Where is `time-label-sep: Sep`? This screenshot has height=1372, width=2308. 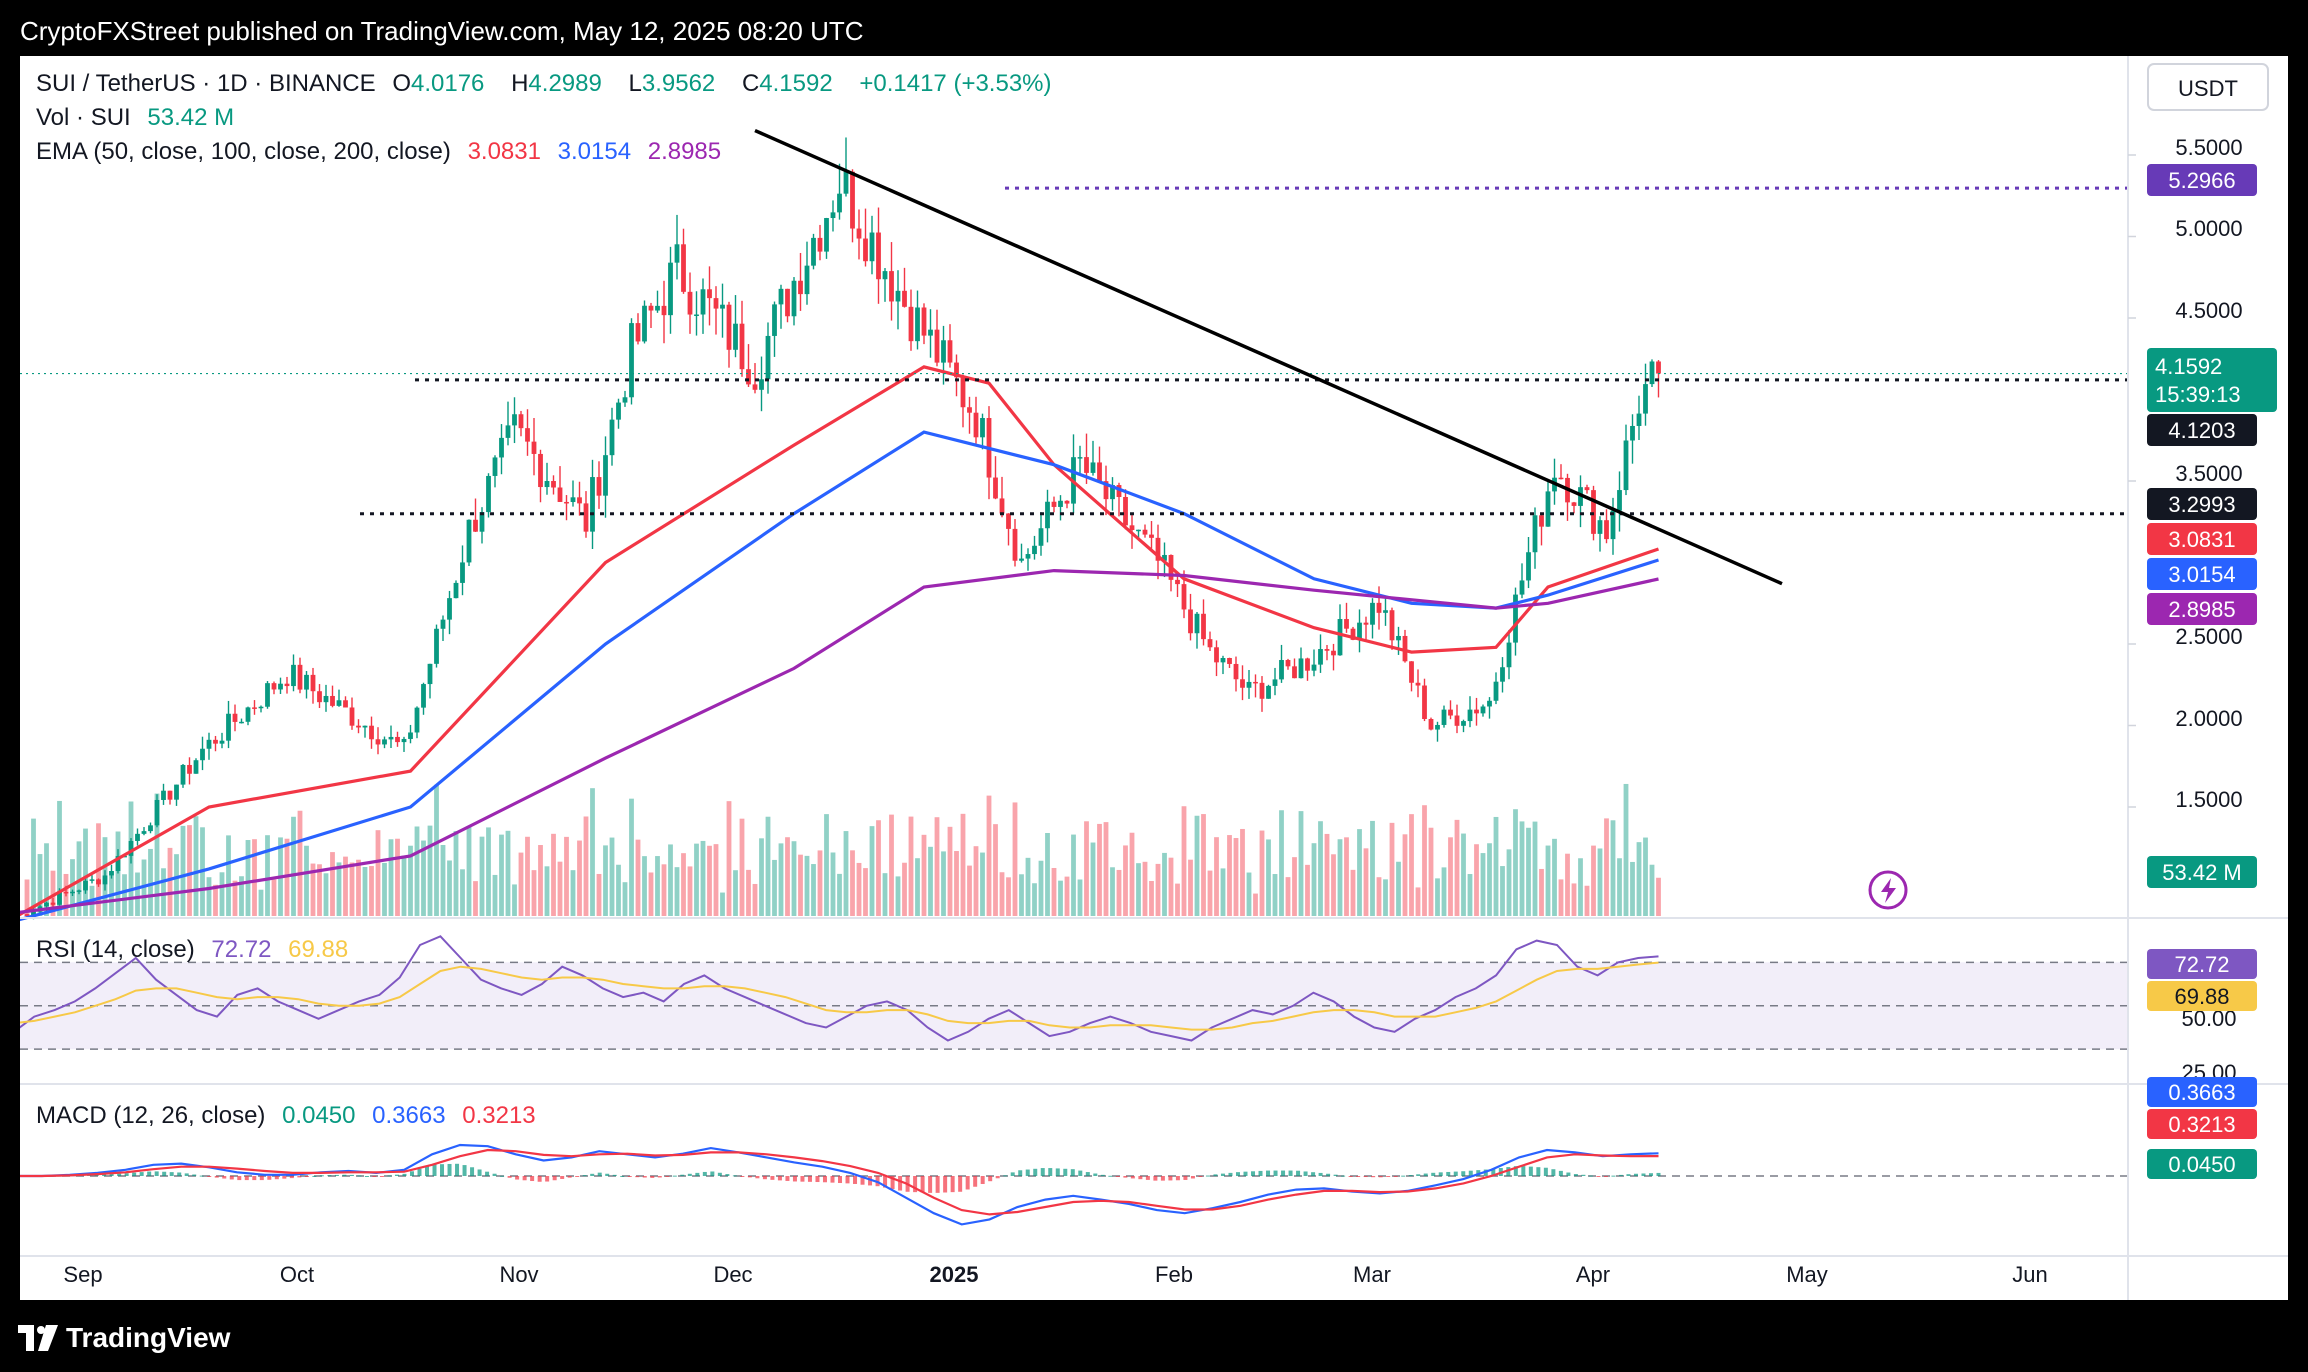 time-label-sep: Sep is located at coordinates (82, 1274).